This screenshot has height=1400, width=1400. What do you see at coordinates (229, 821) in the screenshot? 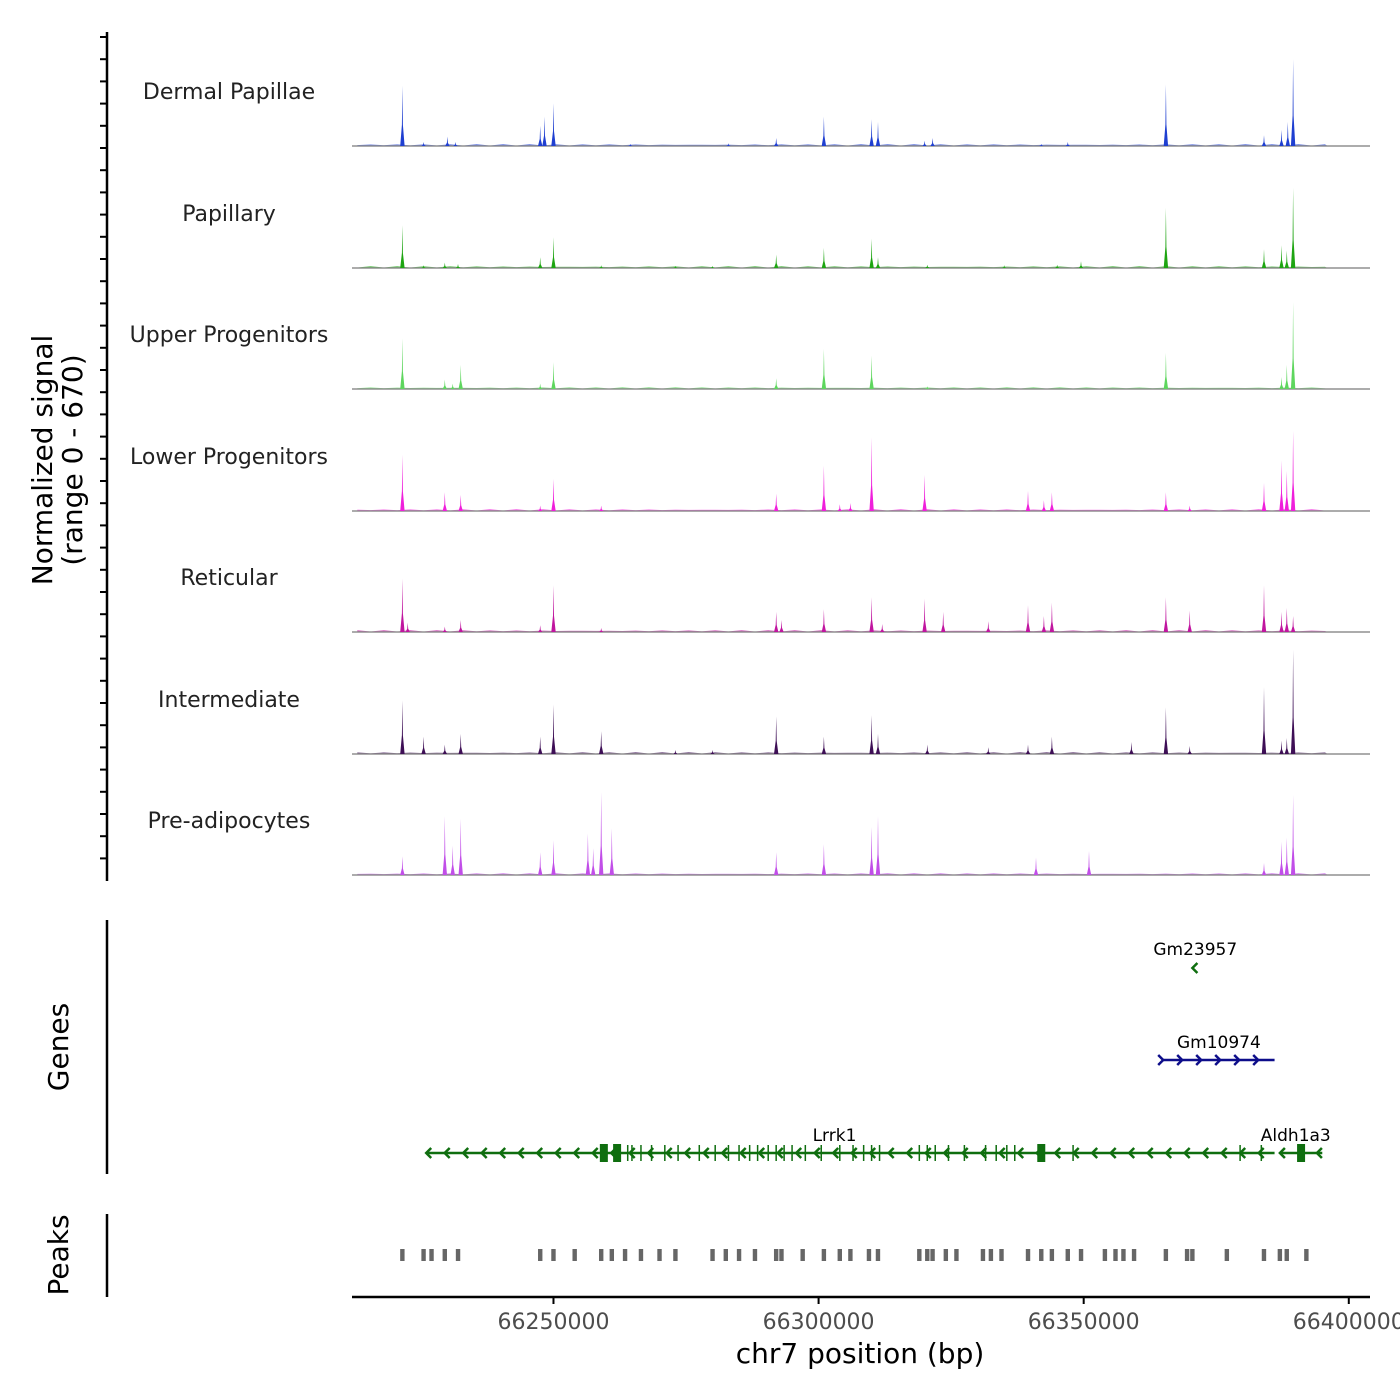
I see `track-label: Pre-adipocytes` at bounding box center [229, 821].